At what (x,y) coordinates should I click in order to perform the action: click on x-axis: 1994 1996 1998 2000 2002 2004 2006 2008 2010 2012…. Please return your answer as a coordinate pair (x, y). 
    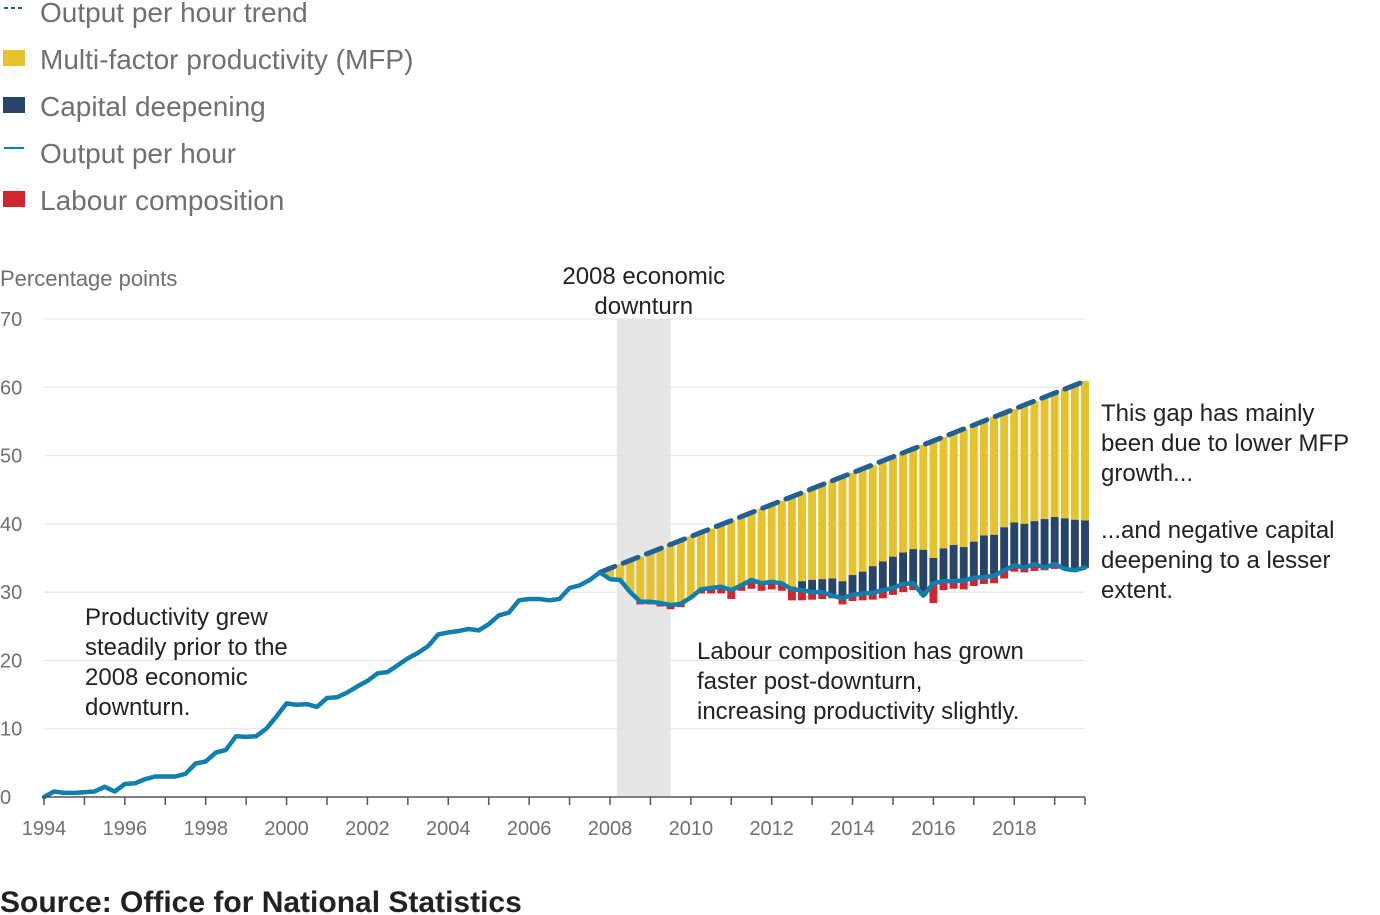
    Looking at the image, I should click on (554, 818).